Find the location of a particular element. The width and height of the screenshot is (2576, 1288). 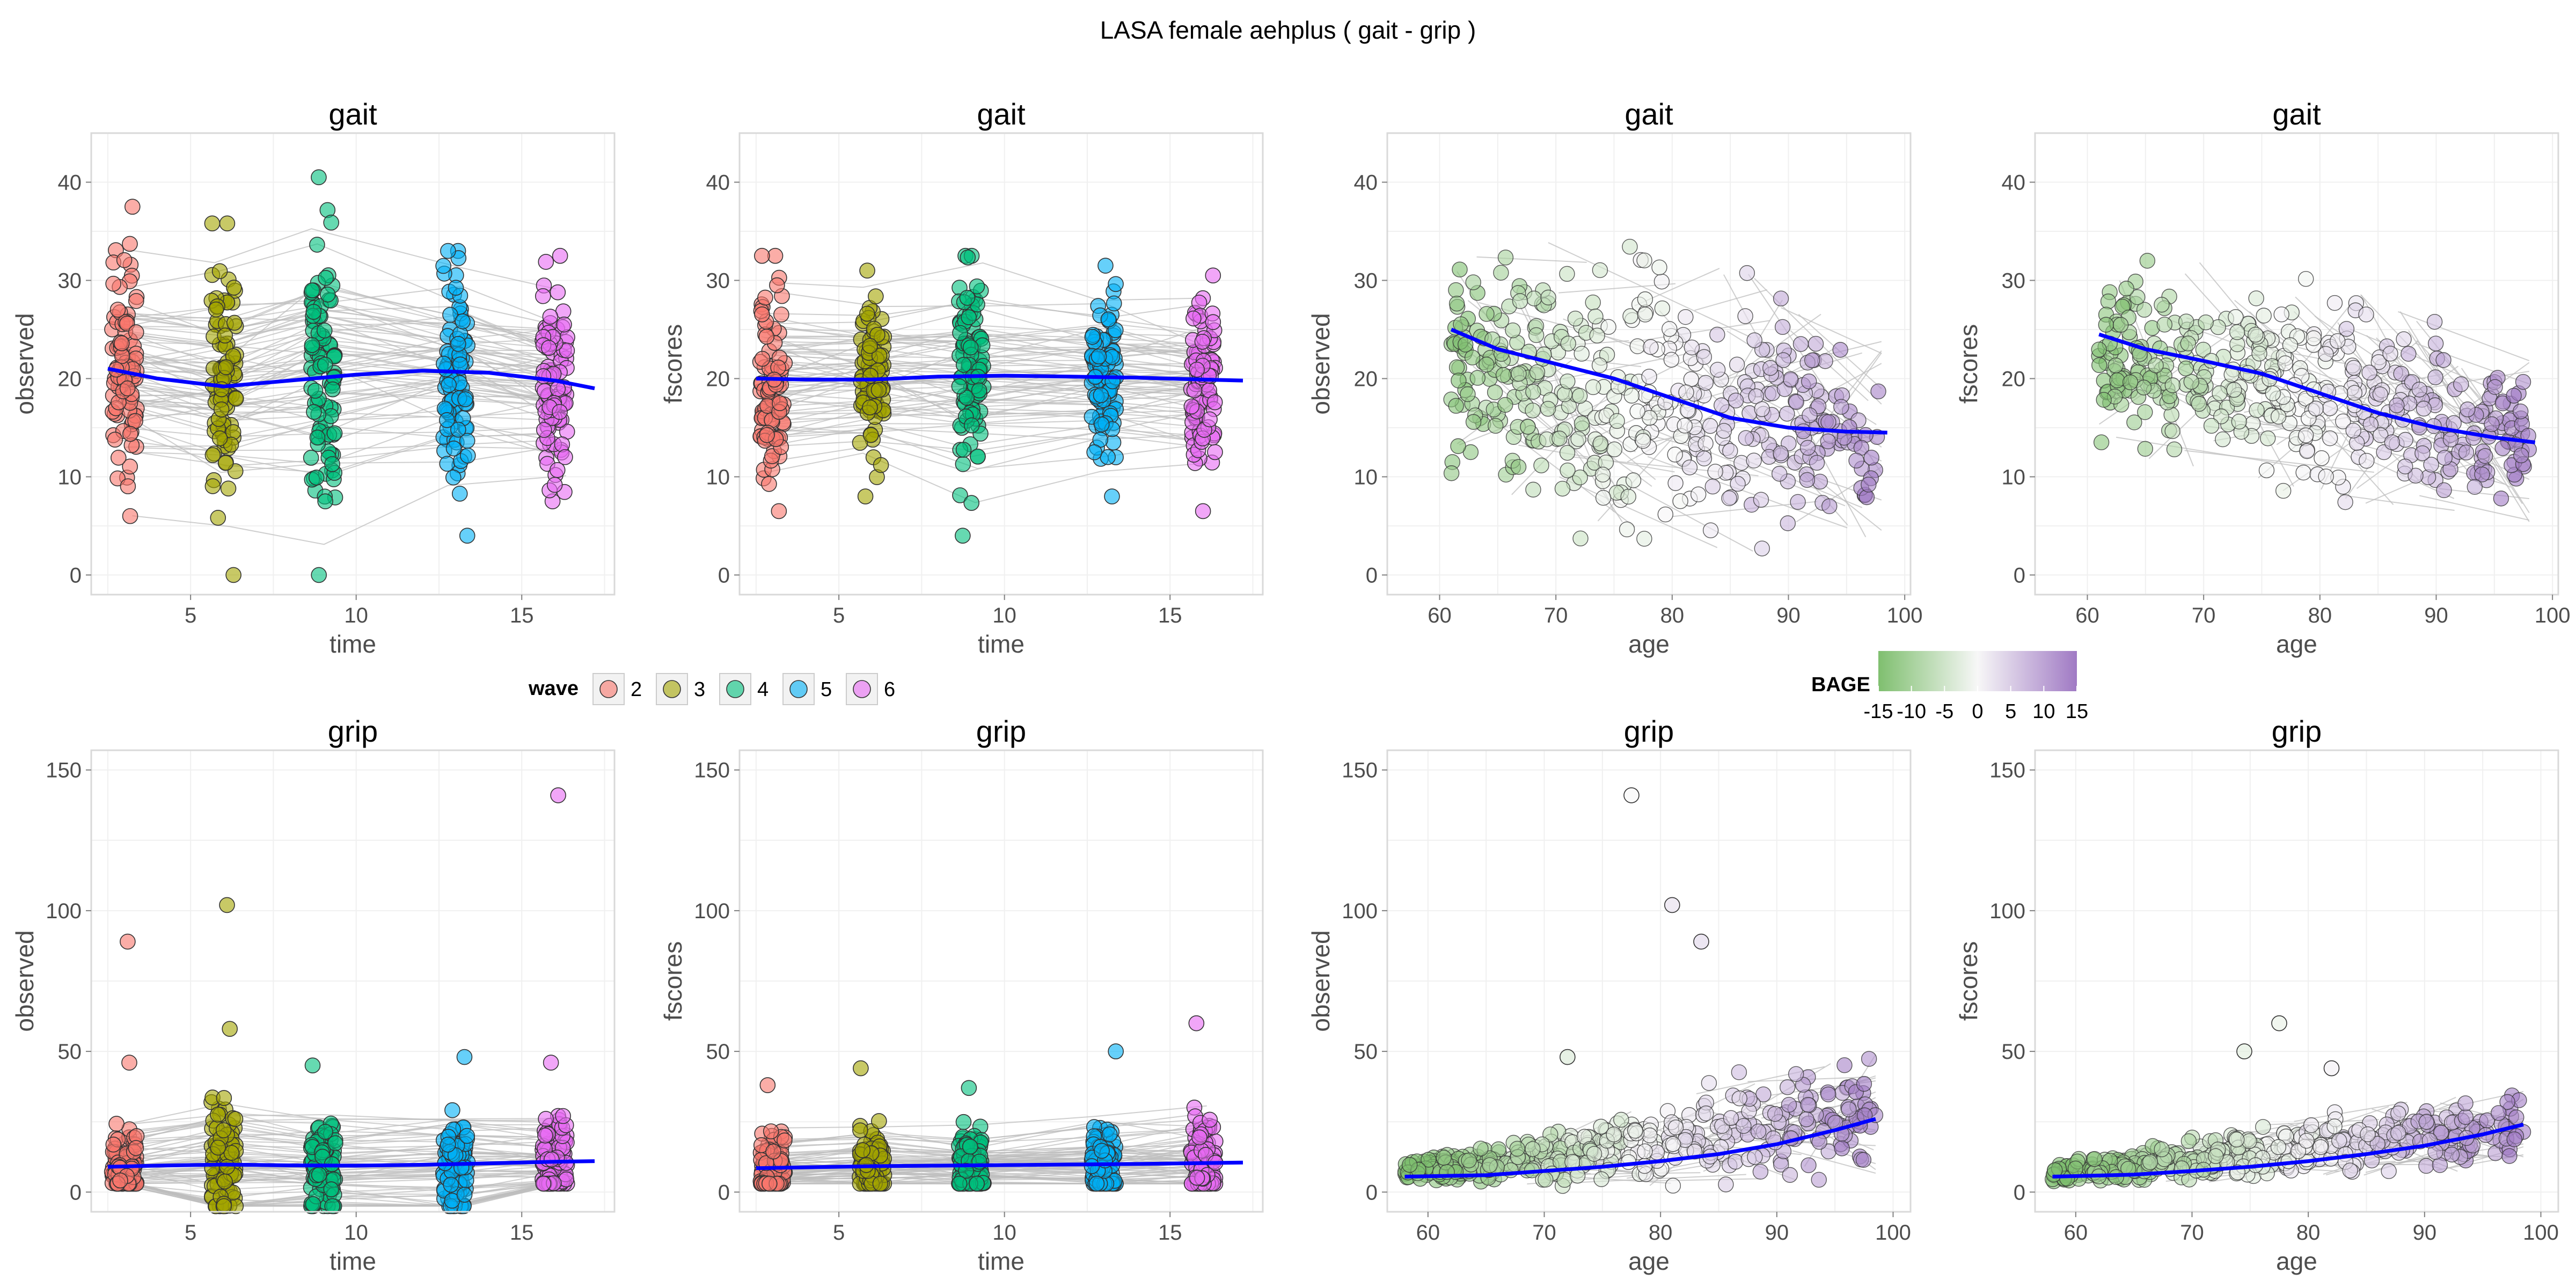

panel-title: grip is located at coordinates (353, 731).